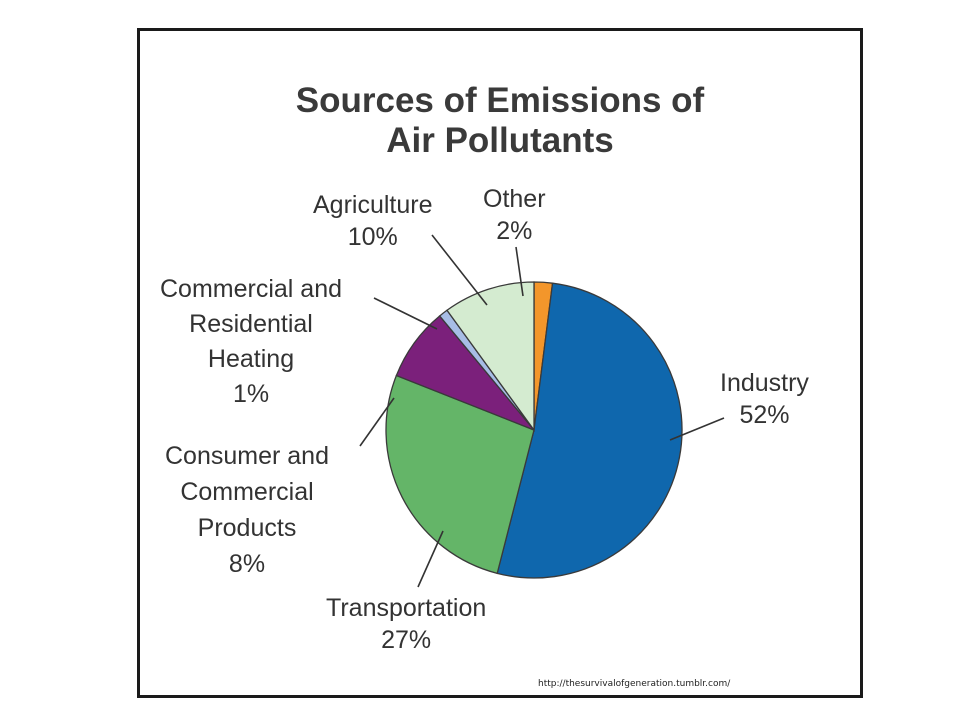  Describe the element at coordinates (490, 357) in the screenshot. I see `pie-slice-agriculture` at that location.